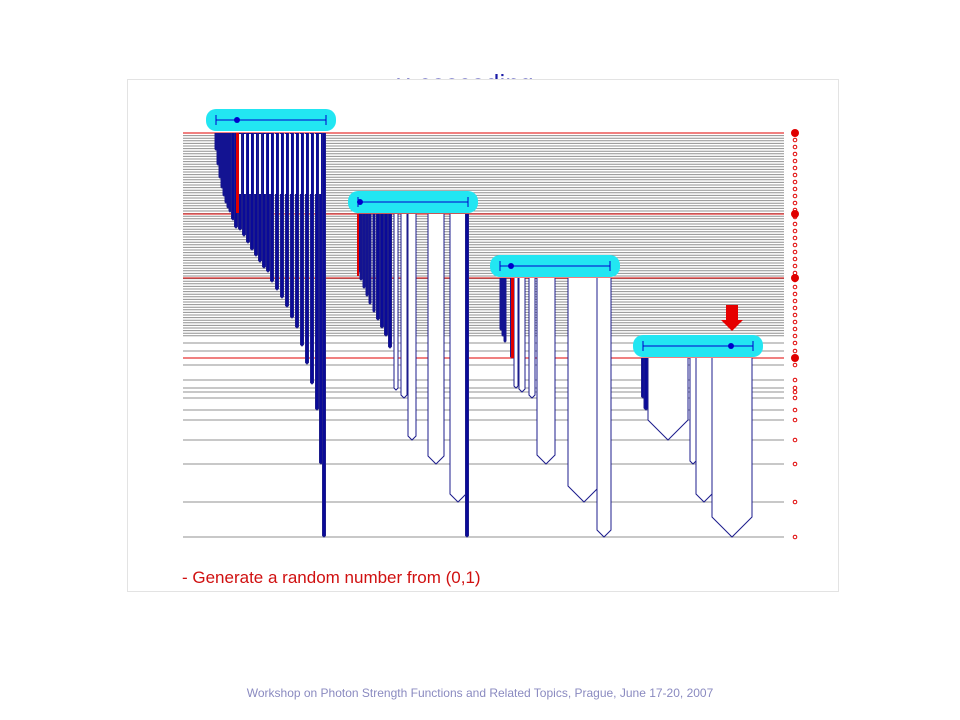 The width and height of the screenshot is (960, 720). I want to click on down-arrow-shape, so click(732, 318).